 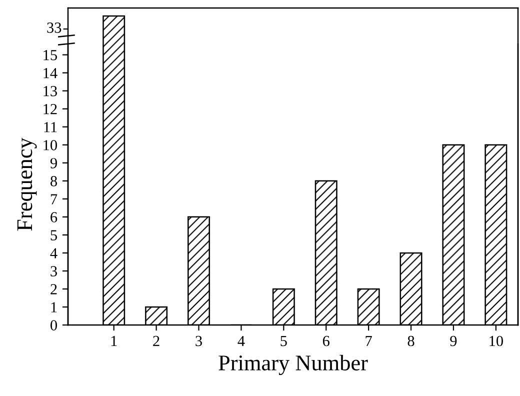 What do you see at coordinates (241, 341) in the screenshot?
I see `x-tick-label: 4` at bounding box center [241, 341].